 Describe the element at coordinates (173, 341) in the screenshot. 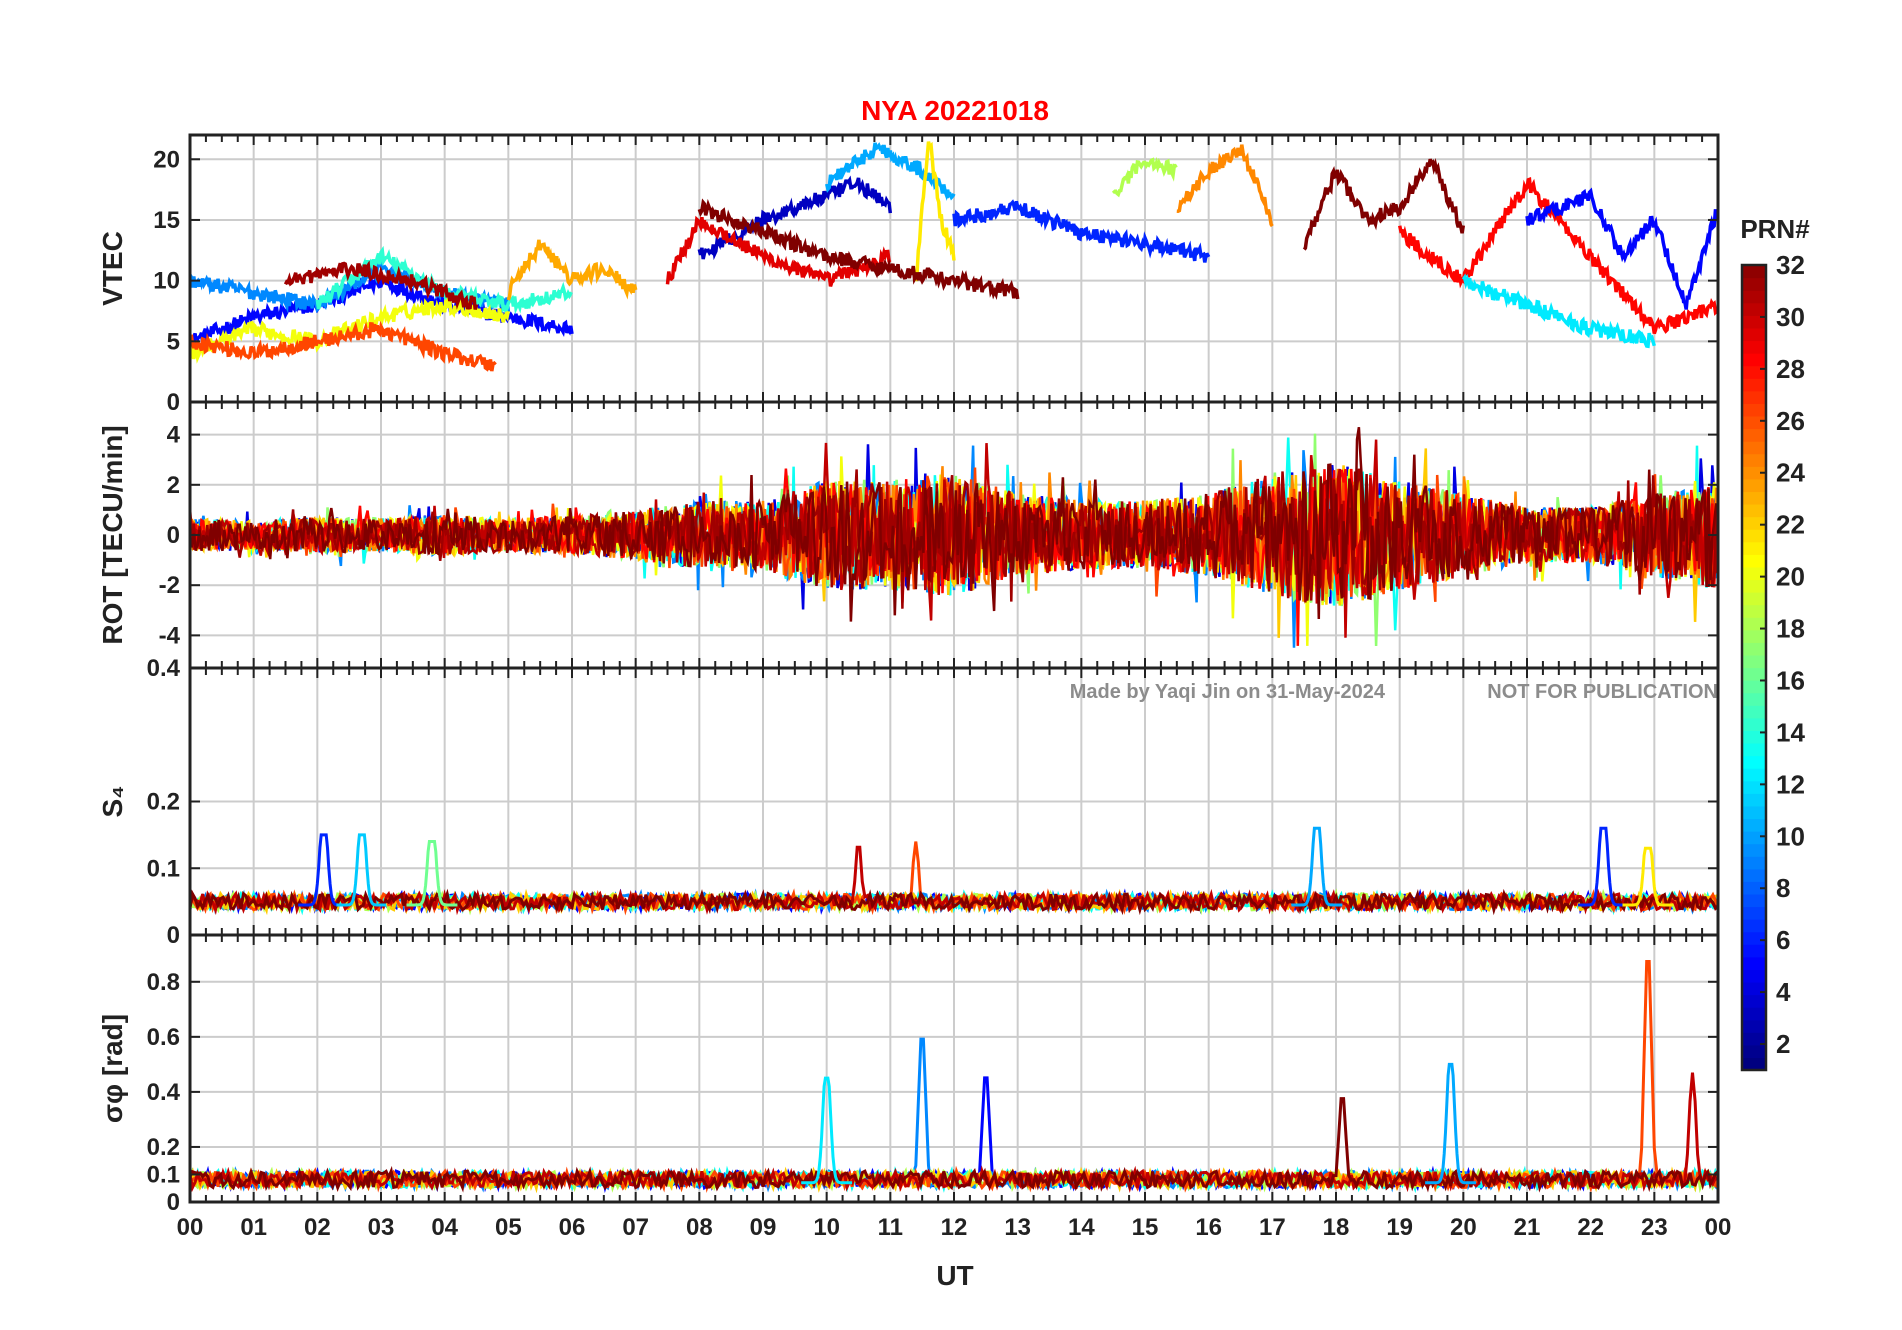

I see `vtec-y-tick-label: 5` at that location.